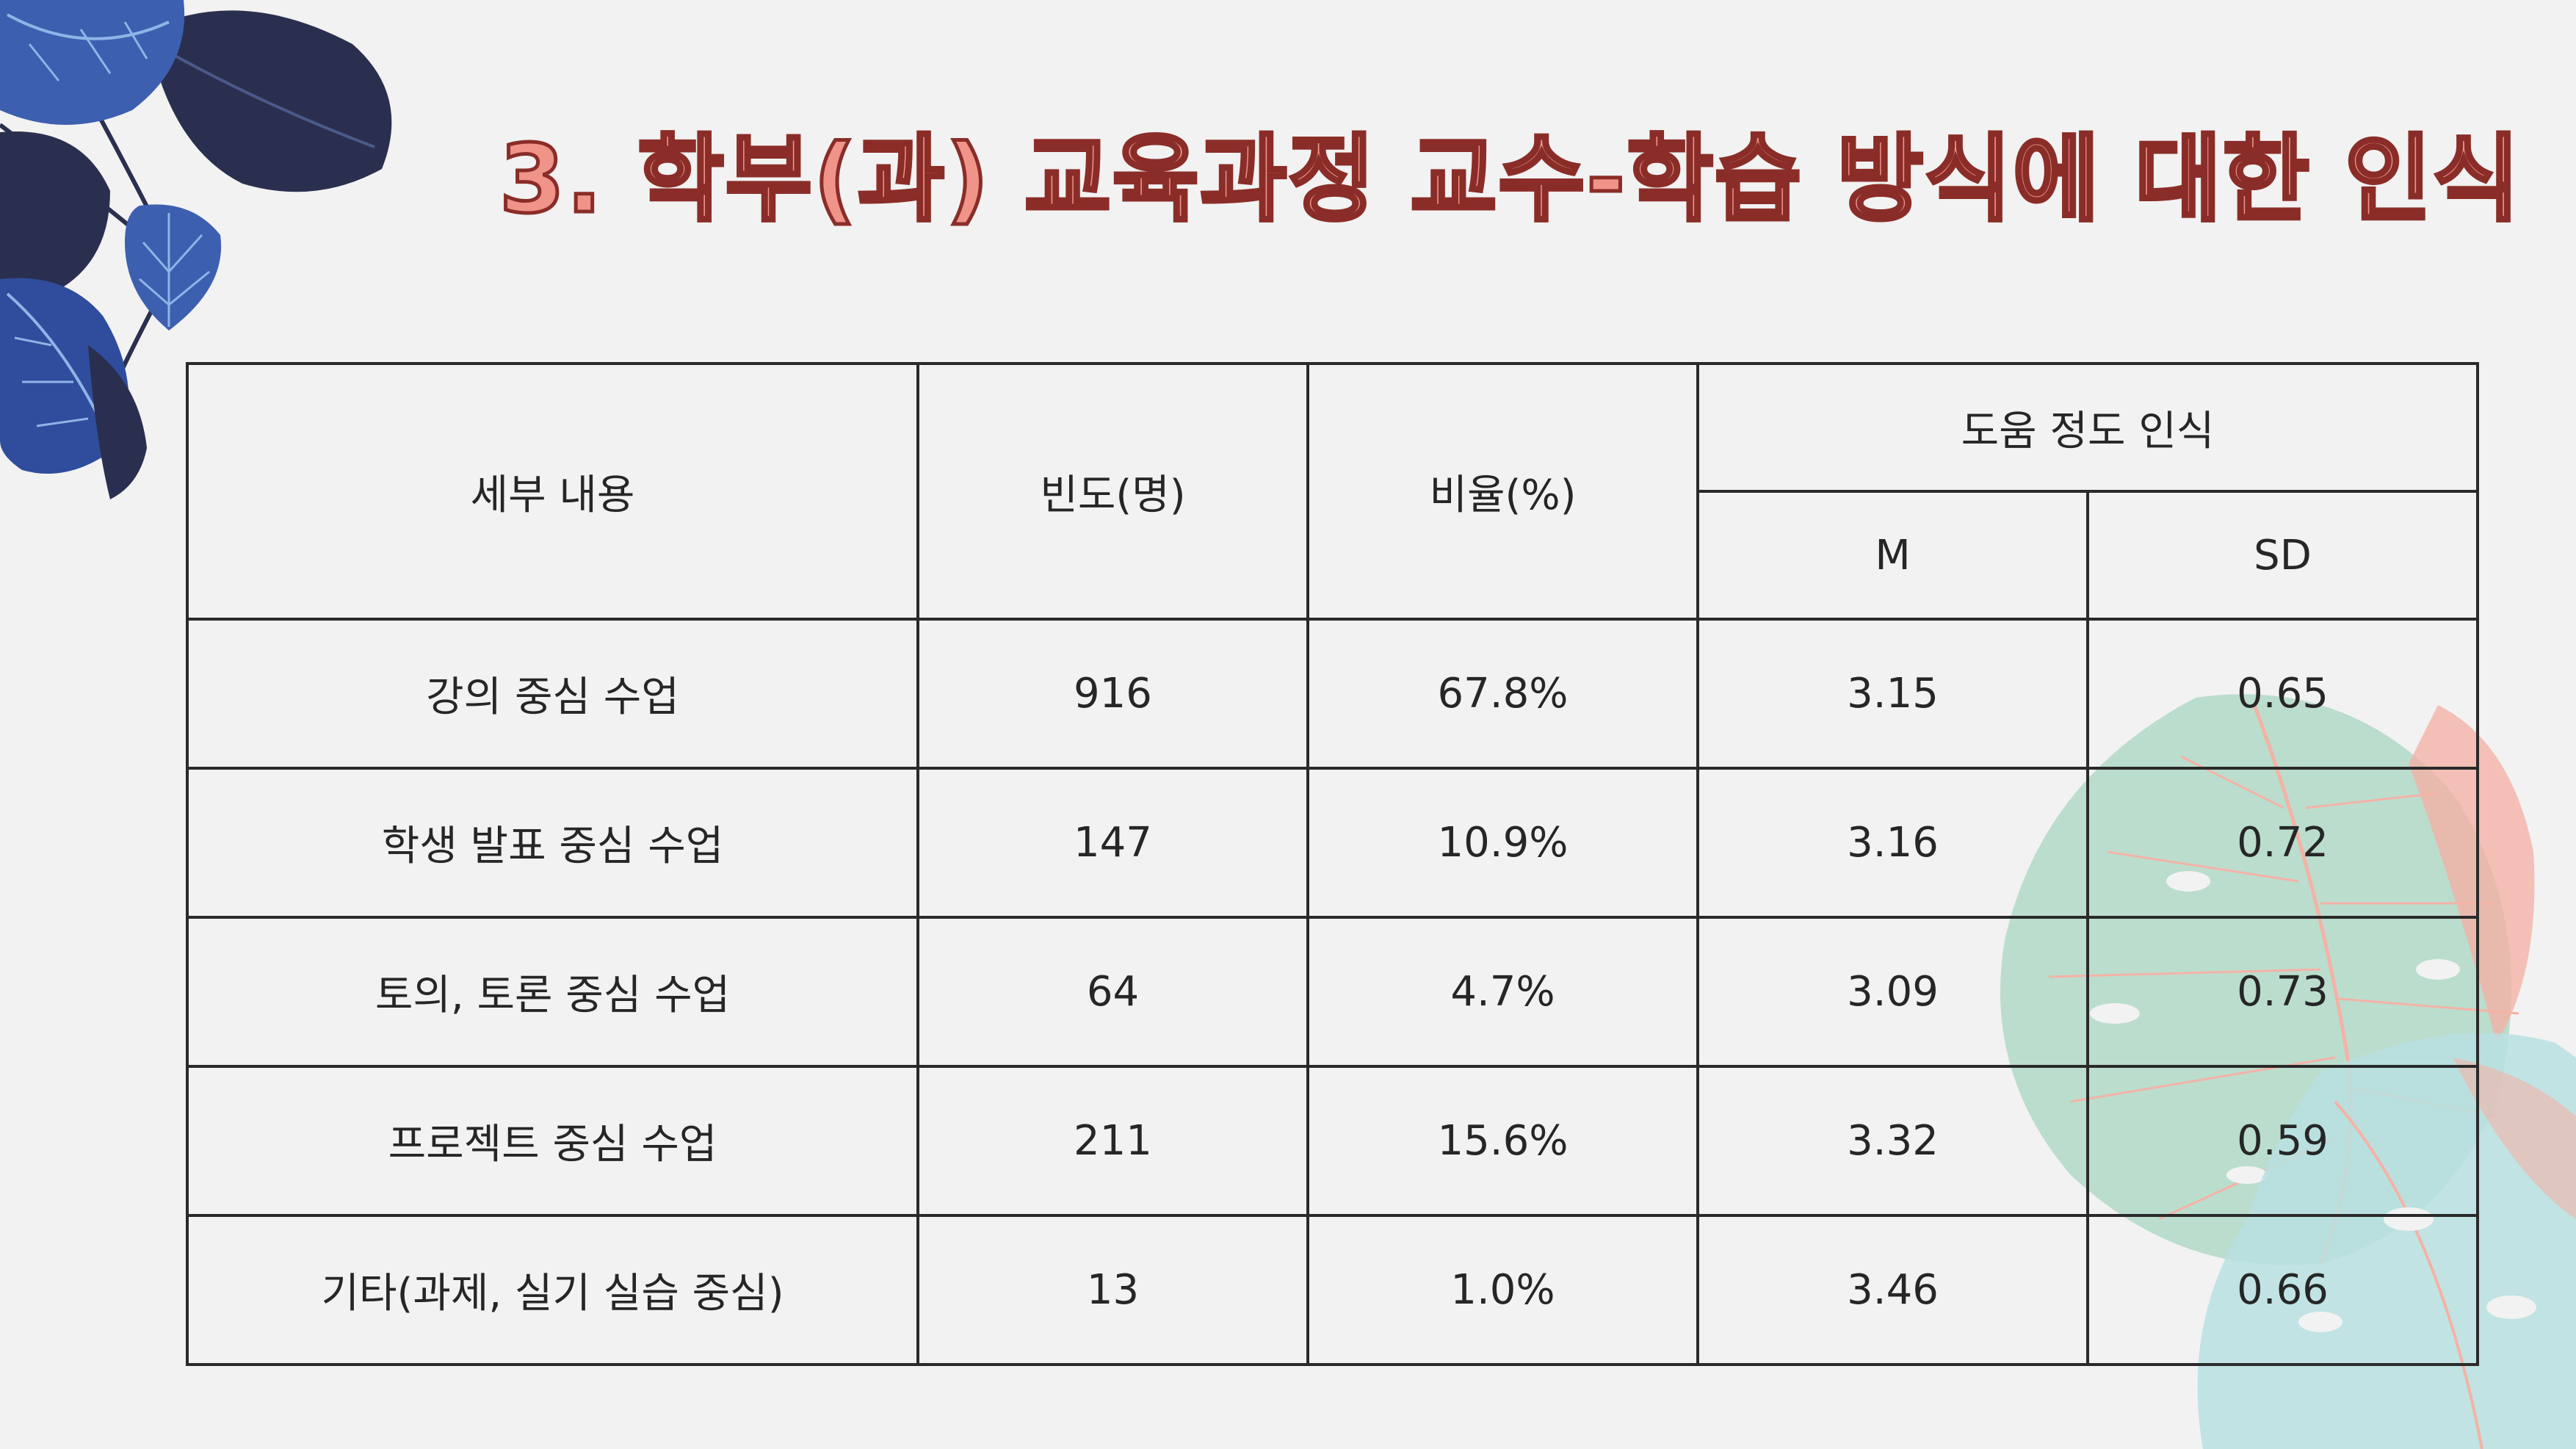  I want to click on cell-frequency: 13, so click(1112, 1290).